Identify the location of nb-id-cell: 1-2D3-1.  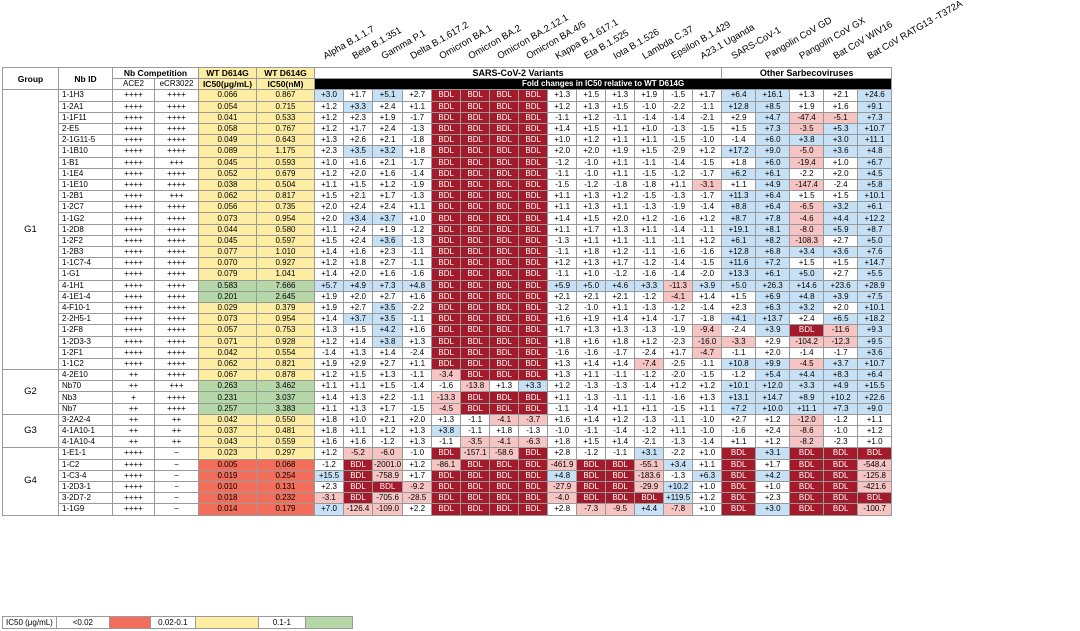
(85, 487).